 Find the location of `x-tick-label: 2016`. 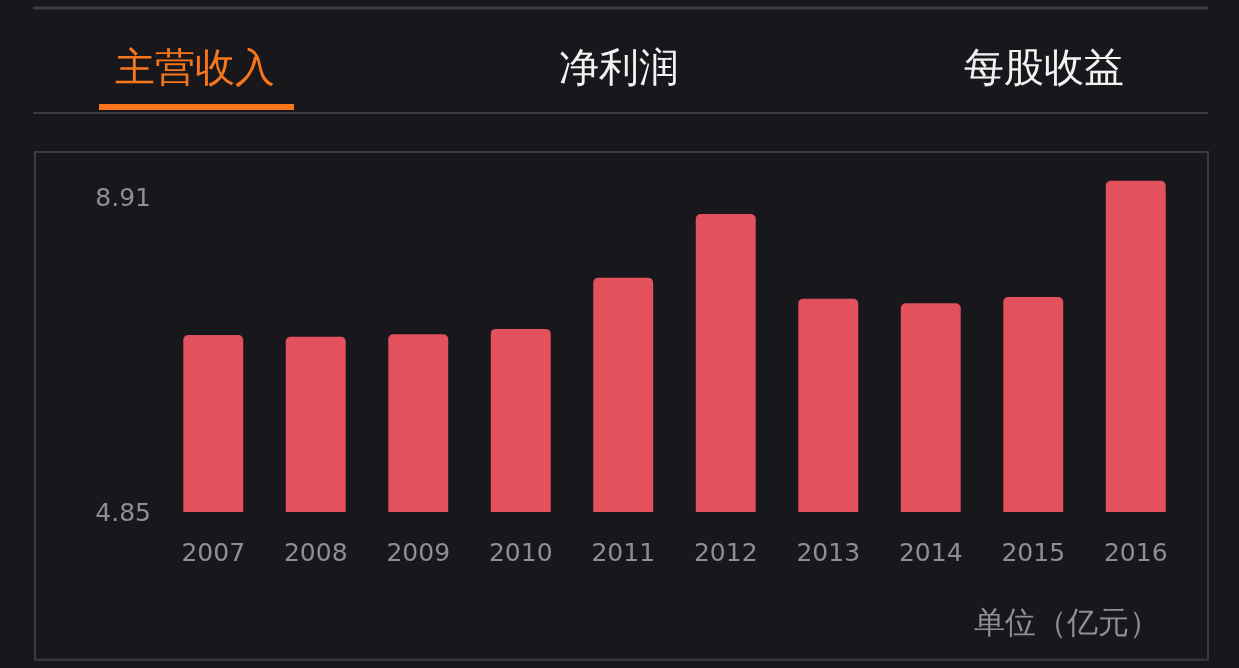

x-tick-label: 2016 is located at coordinates (1135, 552).